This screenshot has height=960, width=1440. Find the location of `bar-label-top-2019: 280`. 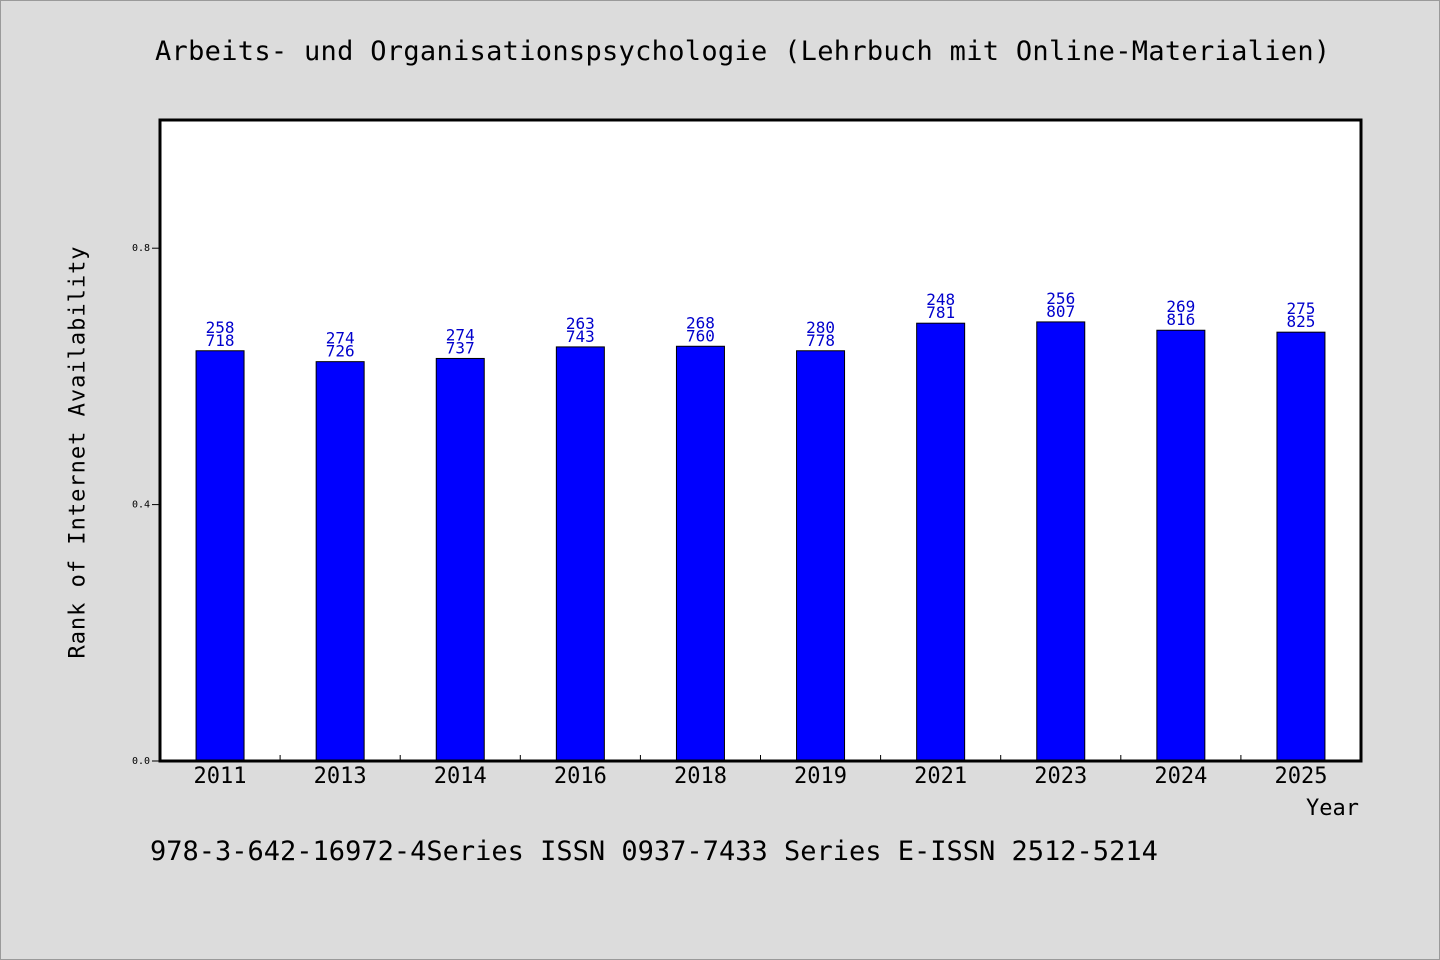

bar-label-top-2019: 280 is located at coordinates (820, 327).